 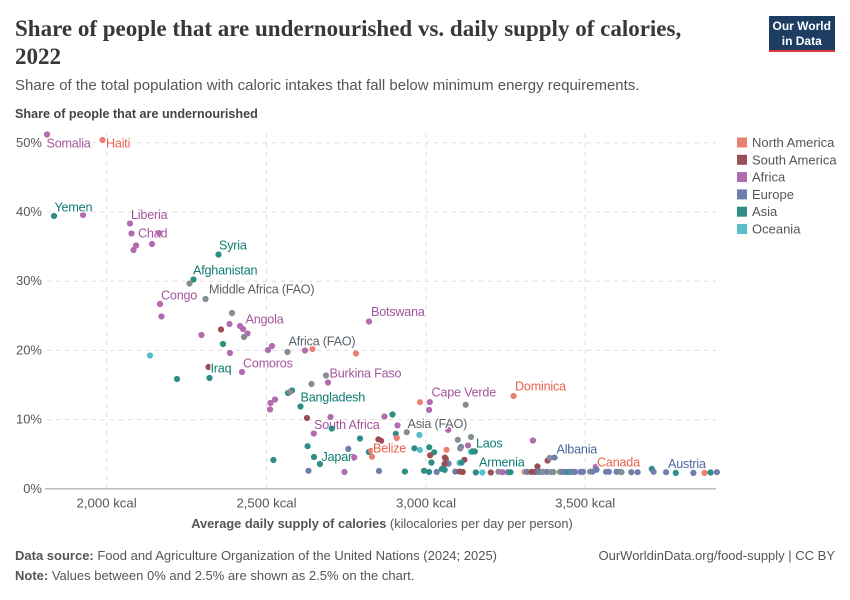 What do you see at coordinates (773, 194) in the screenshot?
I see `svg-text: Europe` at bounding box center [773, 194].